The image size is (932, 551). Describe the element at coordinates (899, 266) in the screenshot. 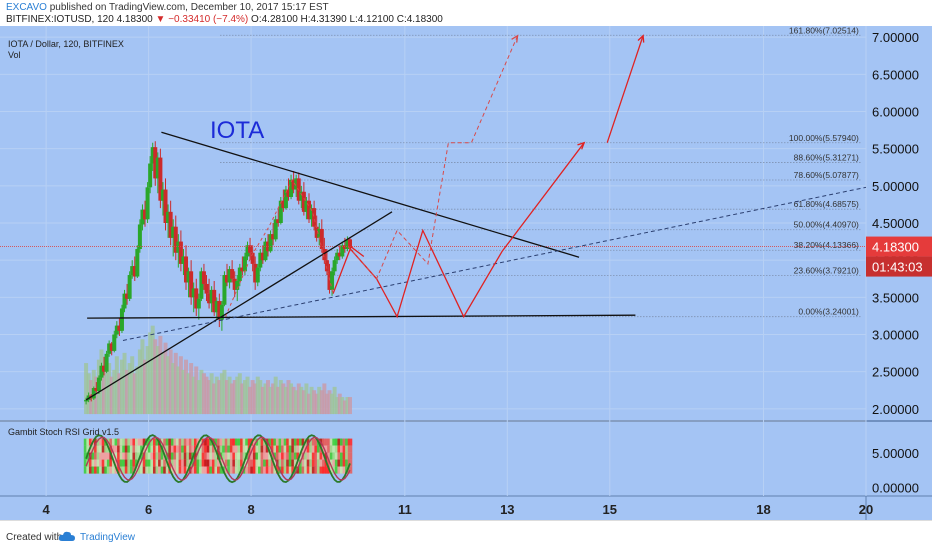

I see `countdown-tag` at that location.